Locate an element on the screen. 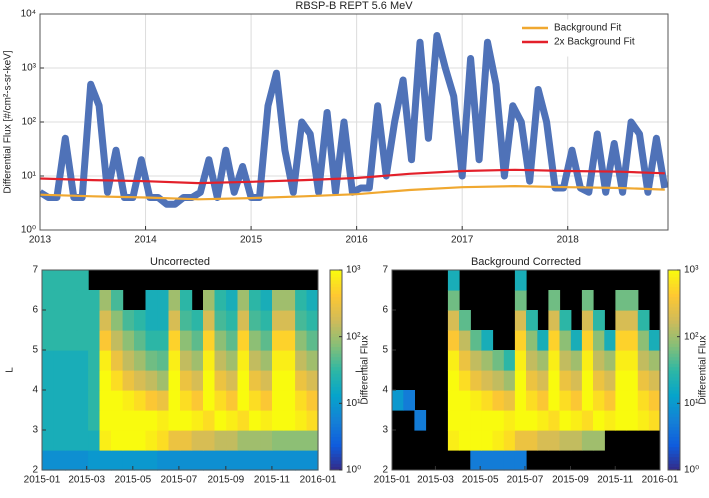 This screenshot has width=709, height=498. colorbar-tick-label: 10¹ is located at coordinates (353, 403).